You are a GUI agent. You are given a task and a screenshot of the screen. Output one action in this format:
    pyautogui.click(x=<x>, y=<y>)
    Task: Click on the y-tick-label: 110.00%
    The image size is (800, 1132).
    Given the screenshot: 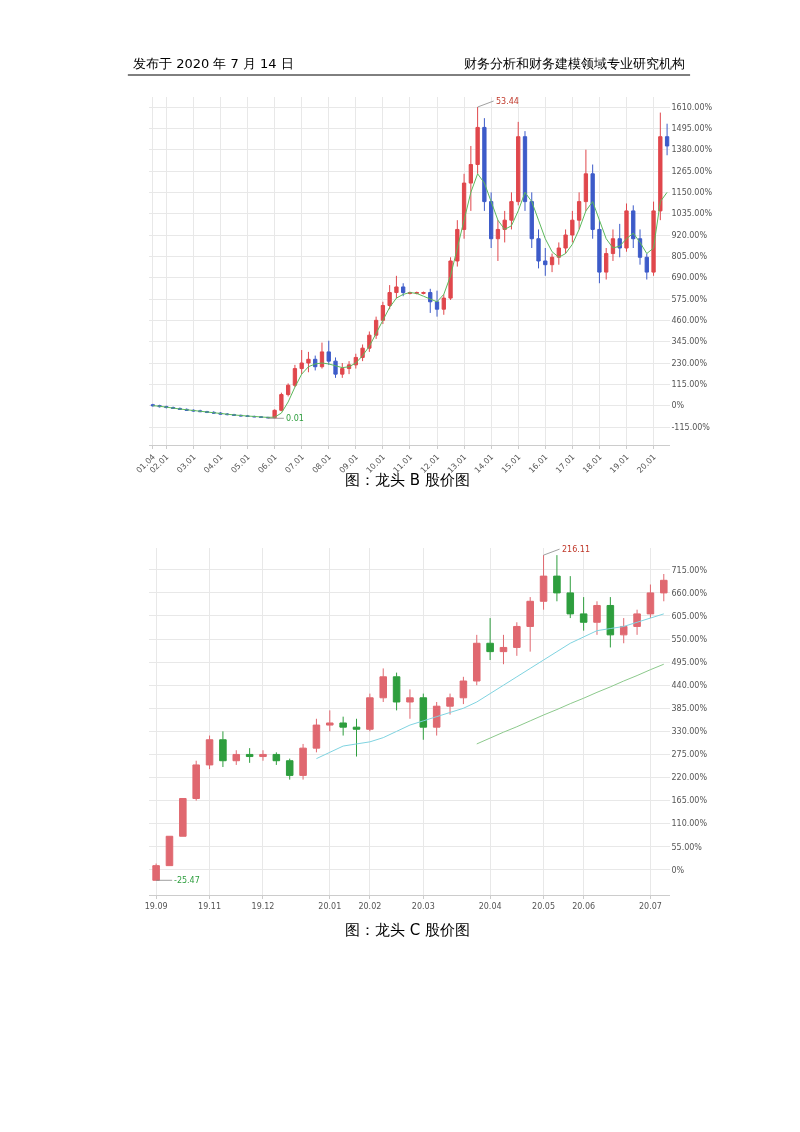 What is the action you would take?
    pyautogui.click(x=689, y=824)
    